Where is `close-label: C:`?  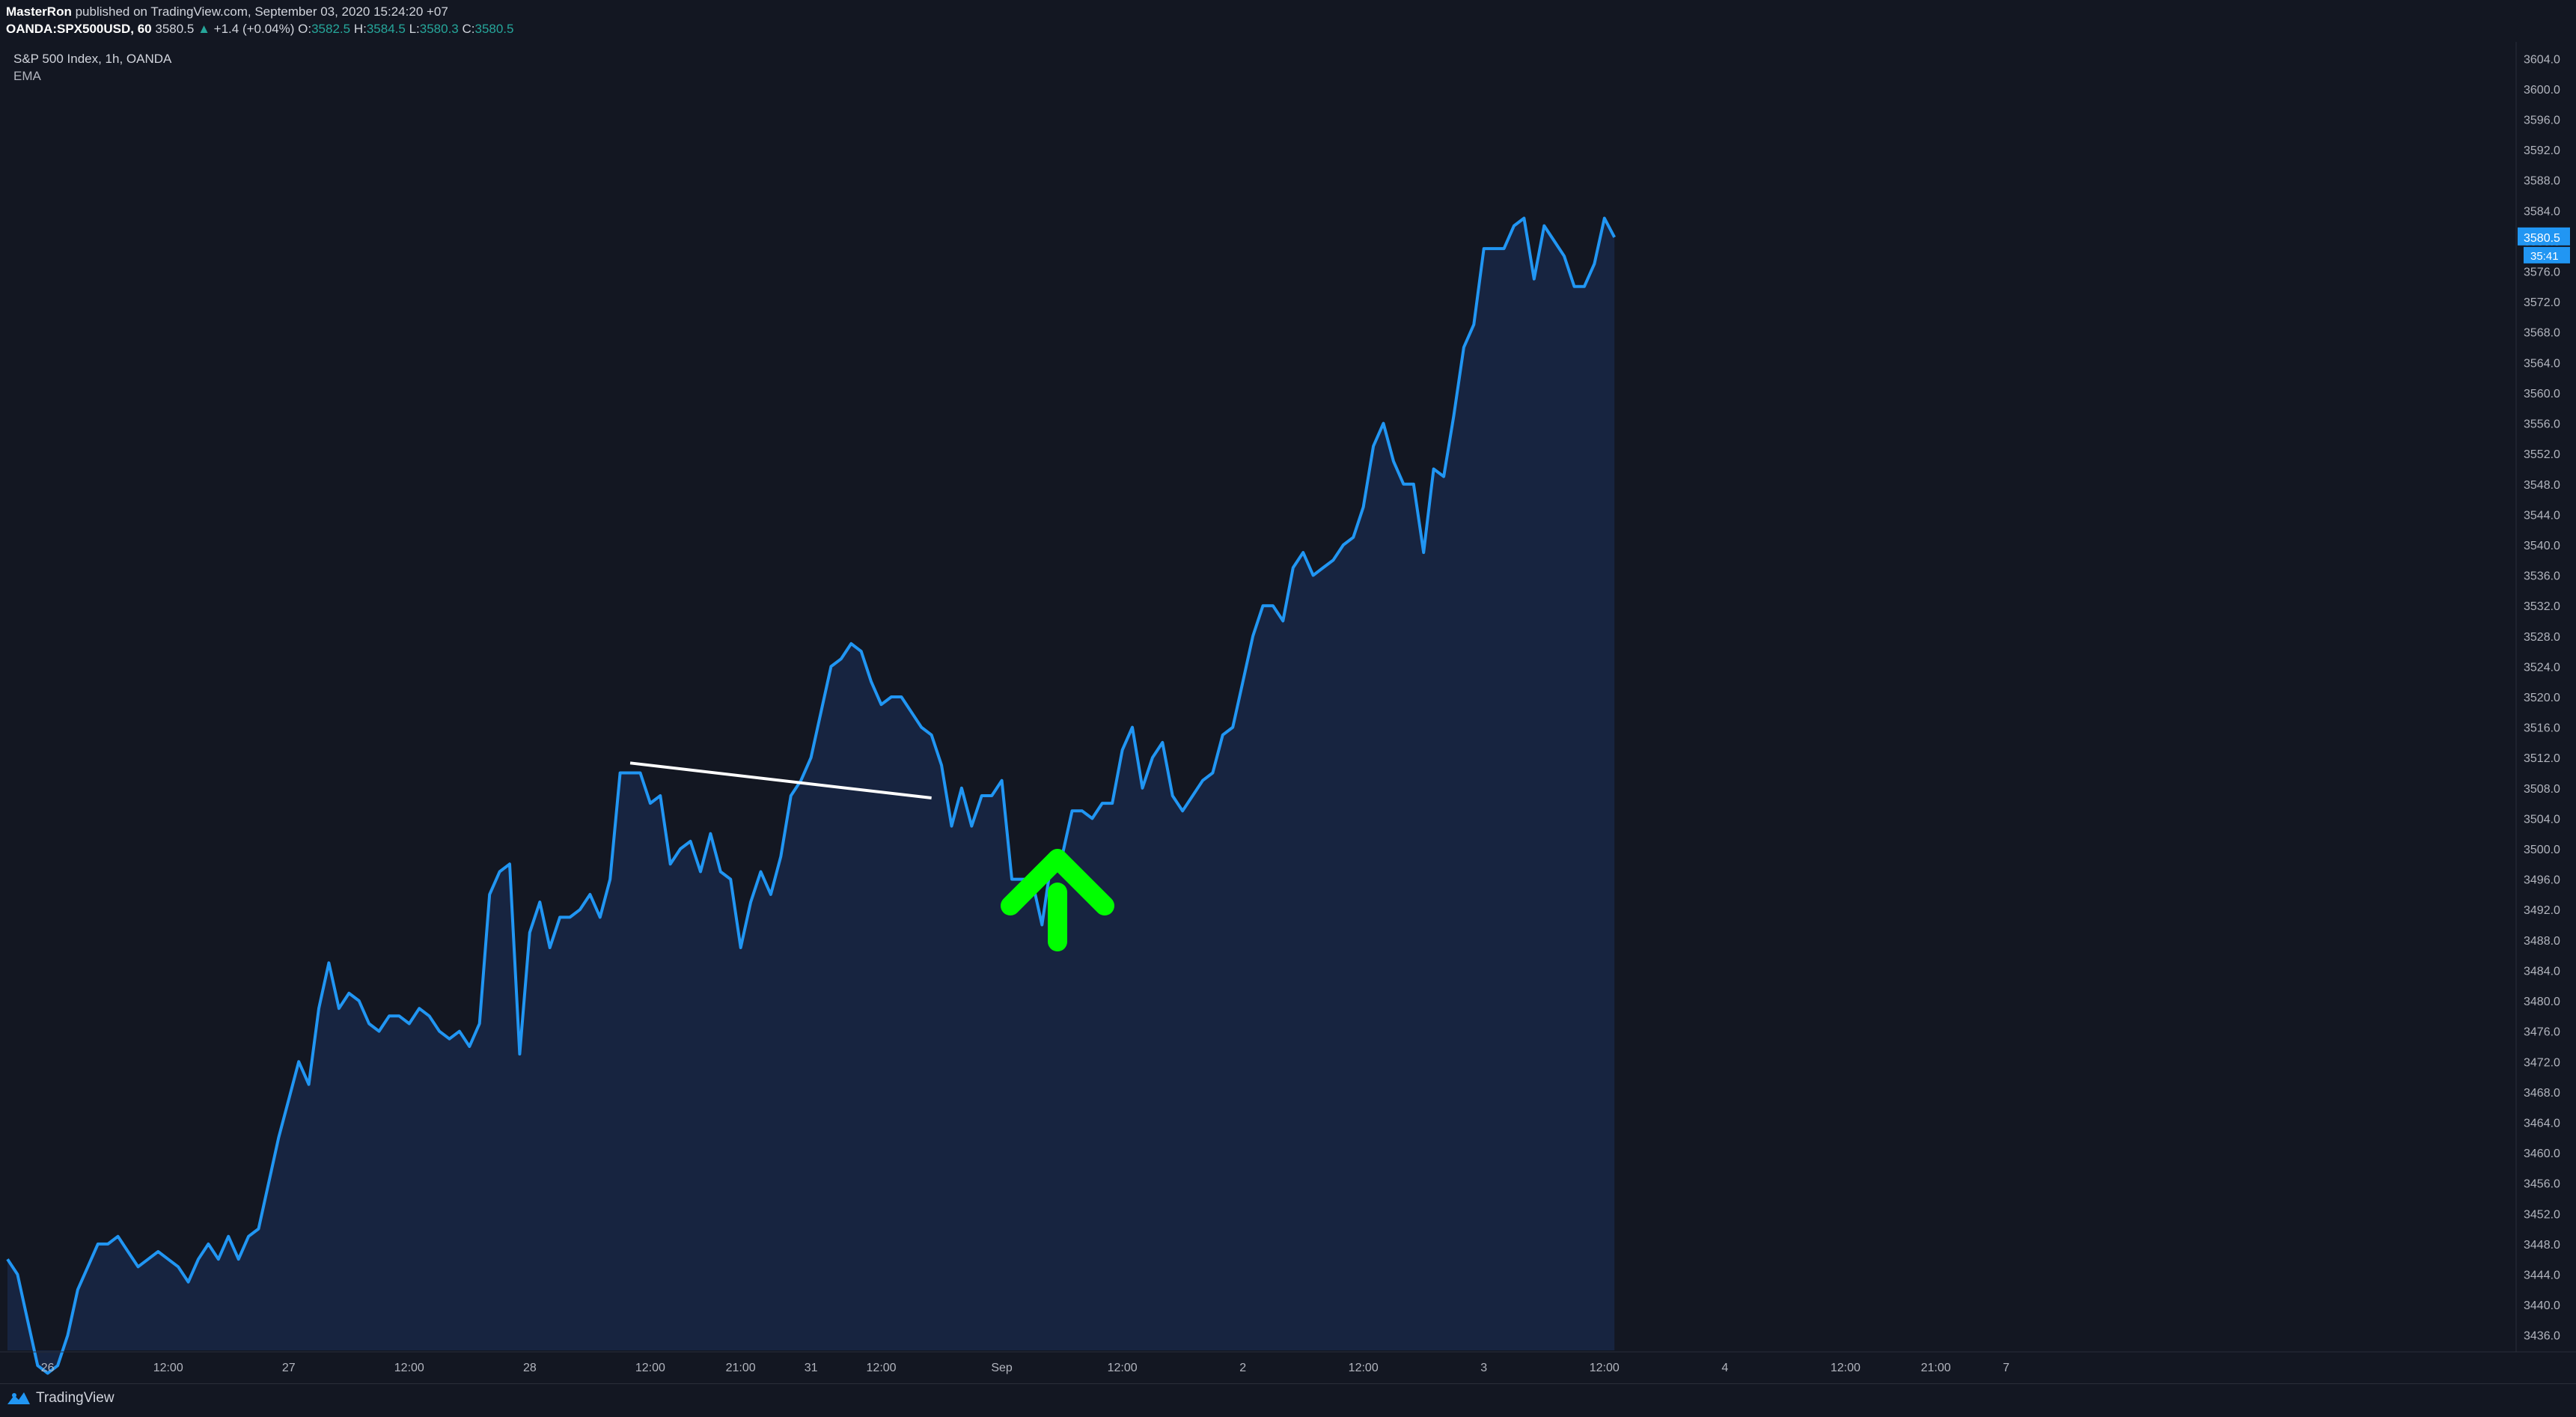 close-label: C: is located at coordinates (468, 29).